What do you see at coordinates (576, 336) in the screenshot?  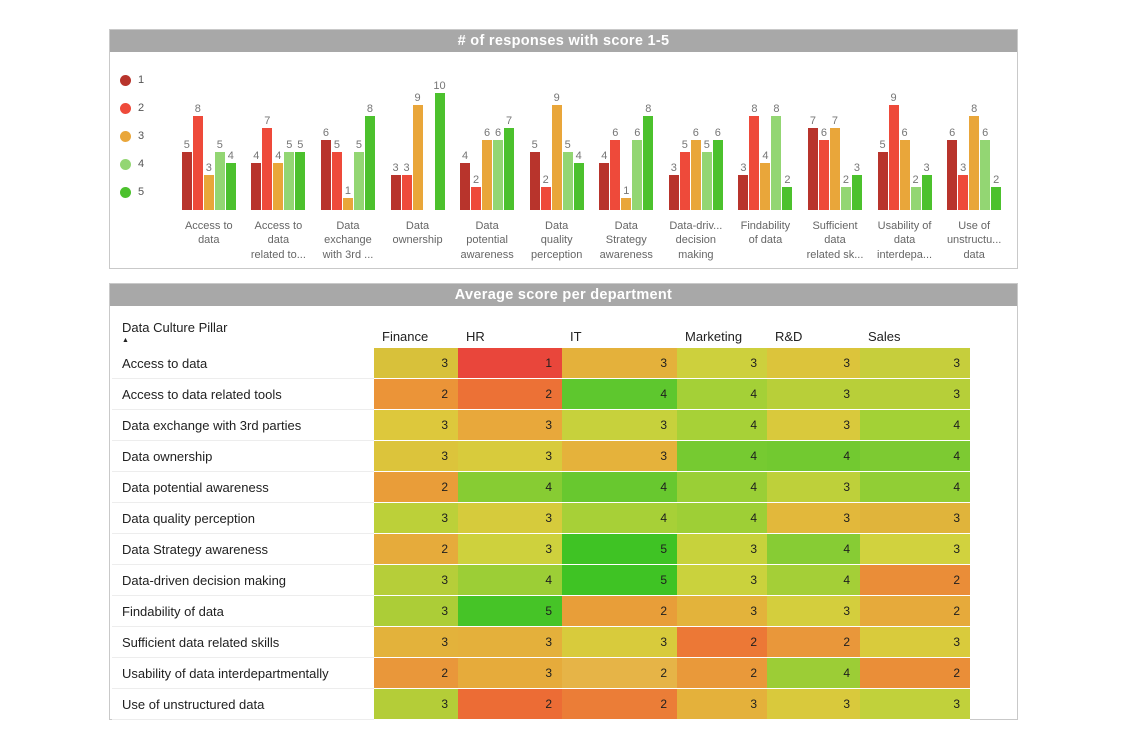 I see `column-header-it: IT` at bounding box center [576, 336].